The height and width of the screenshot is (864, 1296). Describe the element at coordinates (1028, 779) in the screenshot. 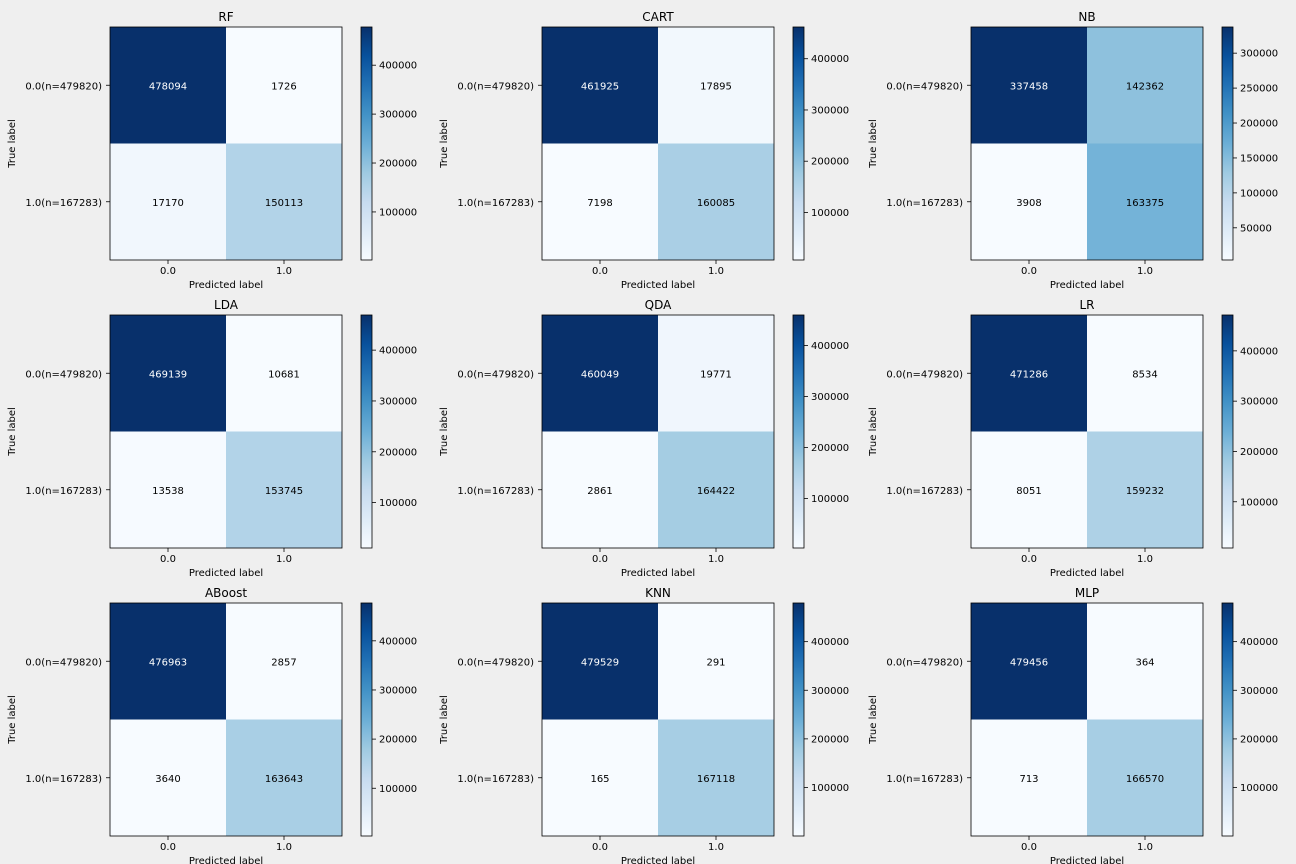

I see `cell-value-1-0: 713` at that location.